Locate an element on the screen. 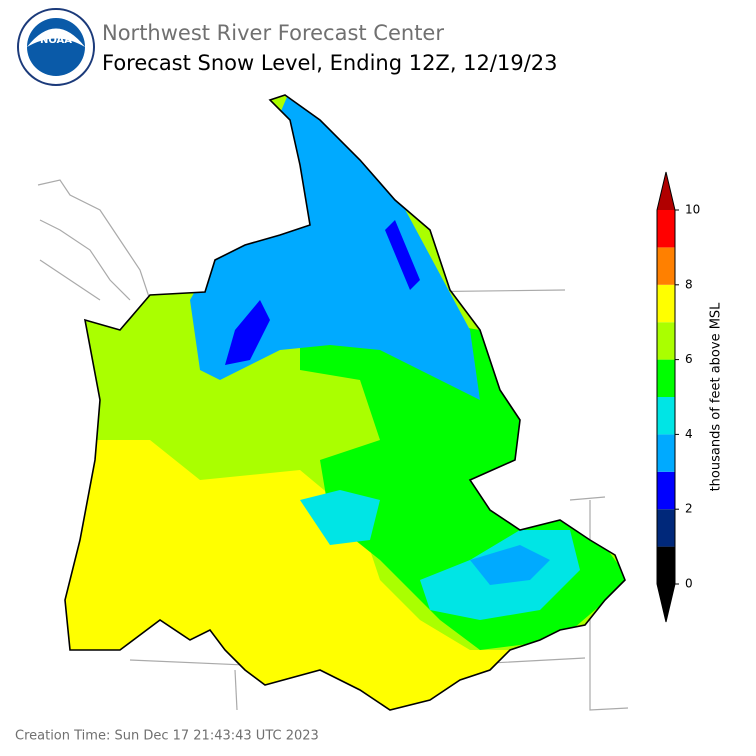  colorbar-label: thousands of feet above MSL is located at coordinates (716, 397).